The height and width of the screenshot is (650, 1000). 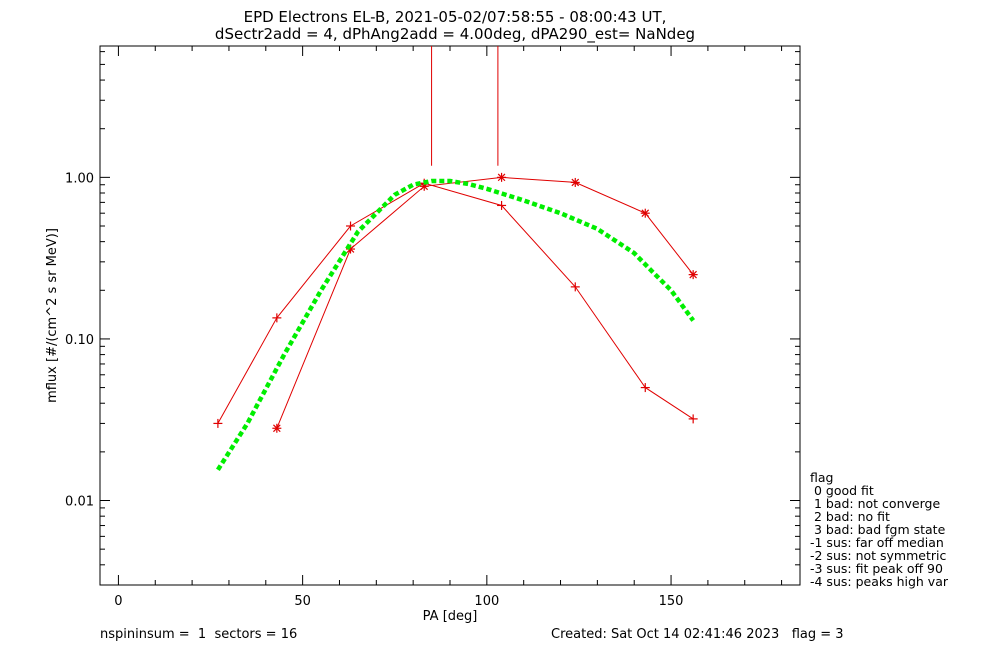 I want to click on legend-title: flag, so click(x=822, y=477).